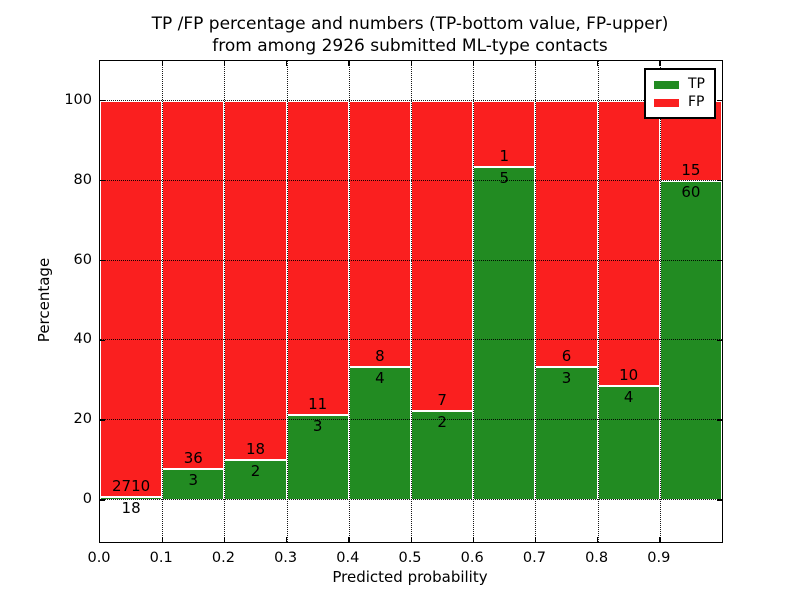  I want to click on y-tick-label: 80, so click(82, 179).